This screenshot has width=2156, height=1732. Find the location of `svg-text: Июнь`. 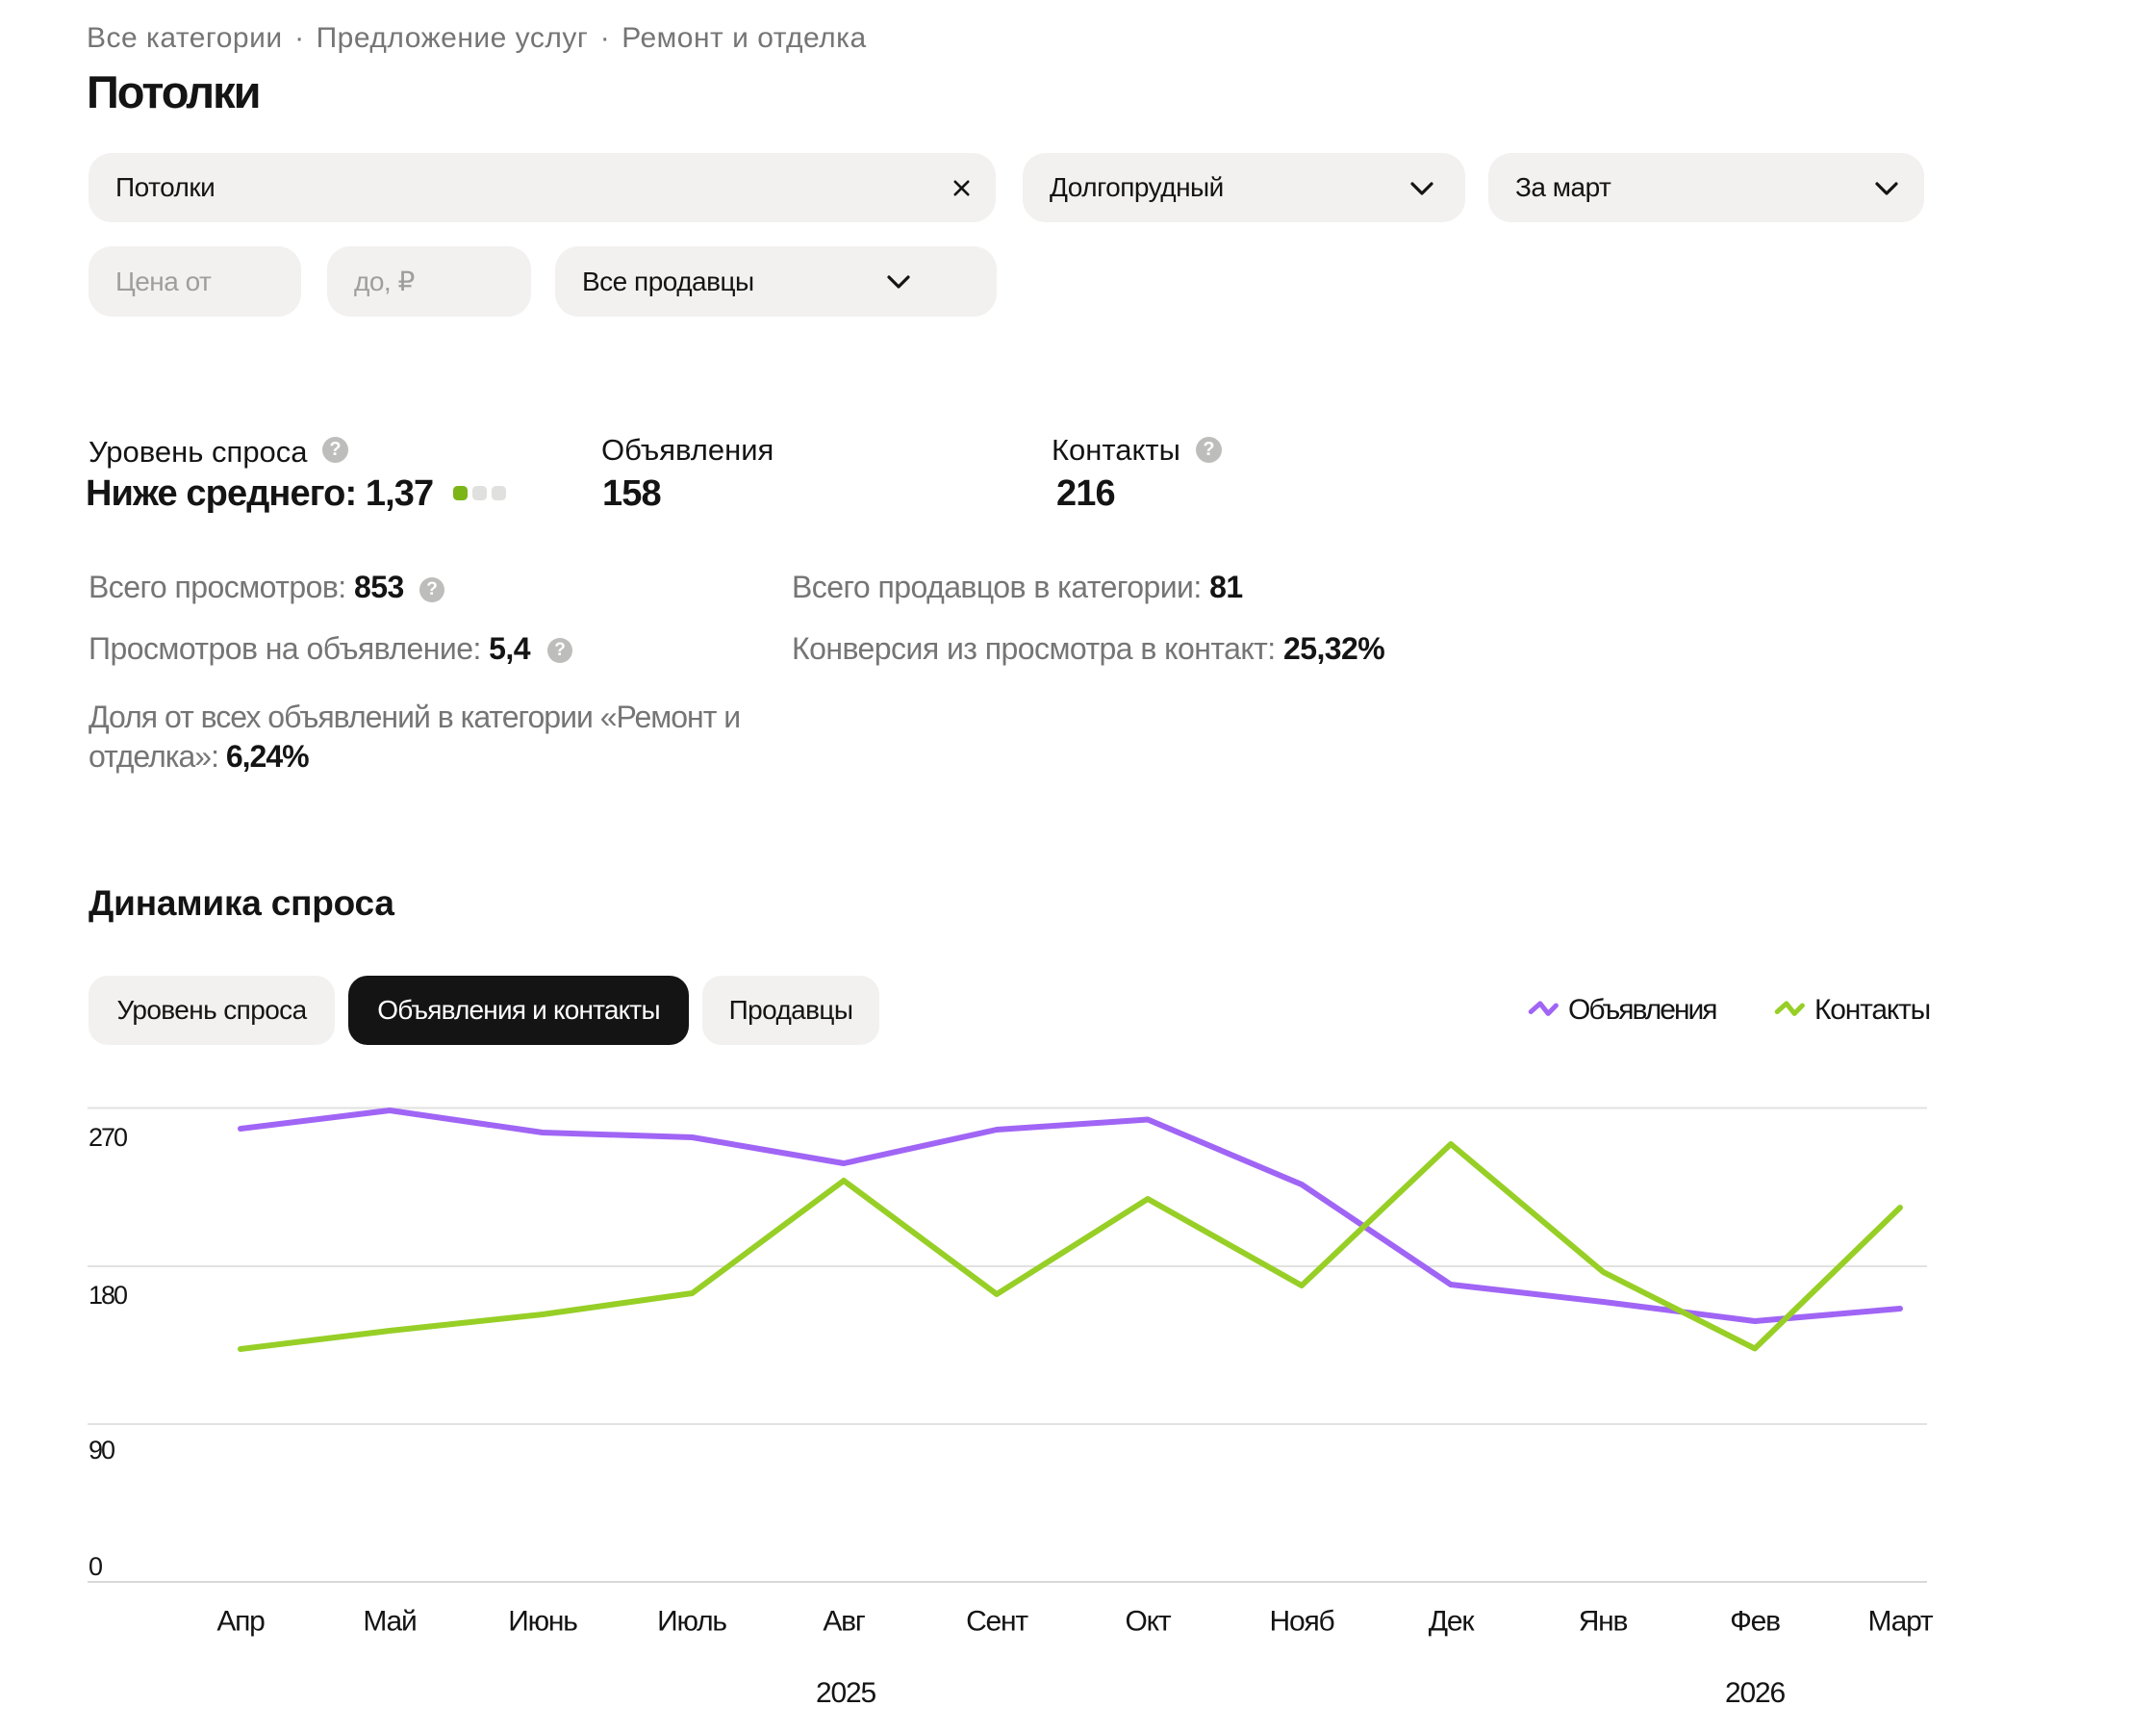

svg-text: Июнь is located at coordinates (542, 1622).